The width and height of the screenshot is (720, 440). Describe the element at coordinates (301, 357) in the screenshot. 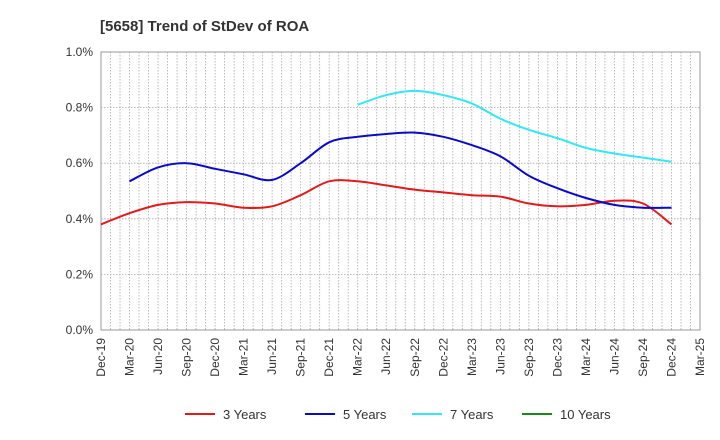

I see `x-tick-label: Sep-21` at that location.